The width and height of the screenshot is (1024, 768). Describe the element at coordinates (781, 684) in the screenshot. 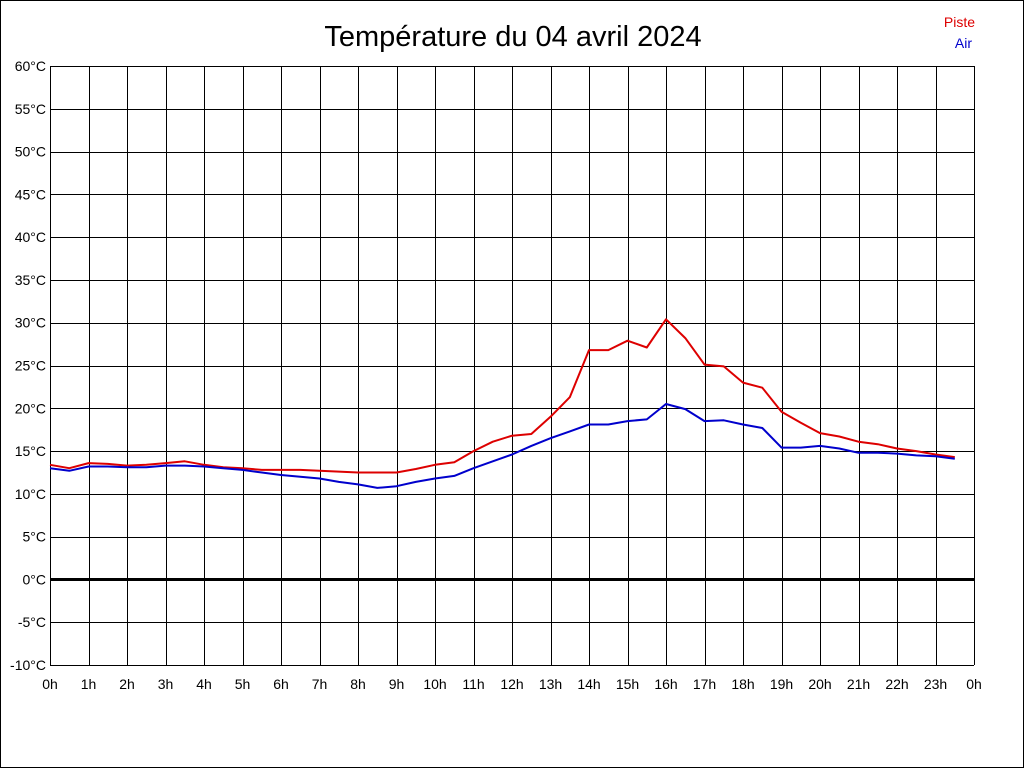

I see `x-tick-label: 19h` at that location.